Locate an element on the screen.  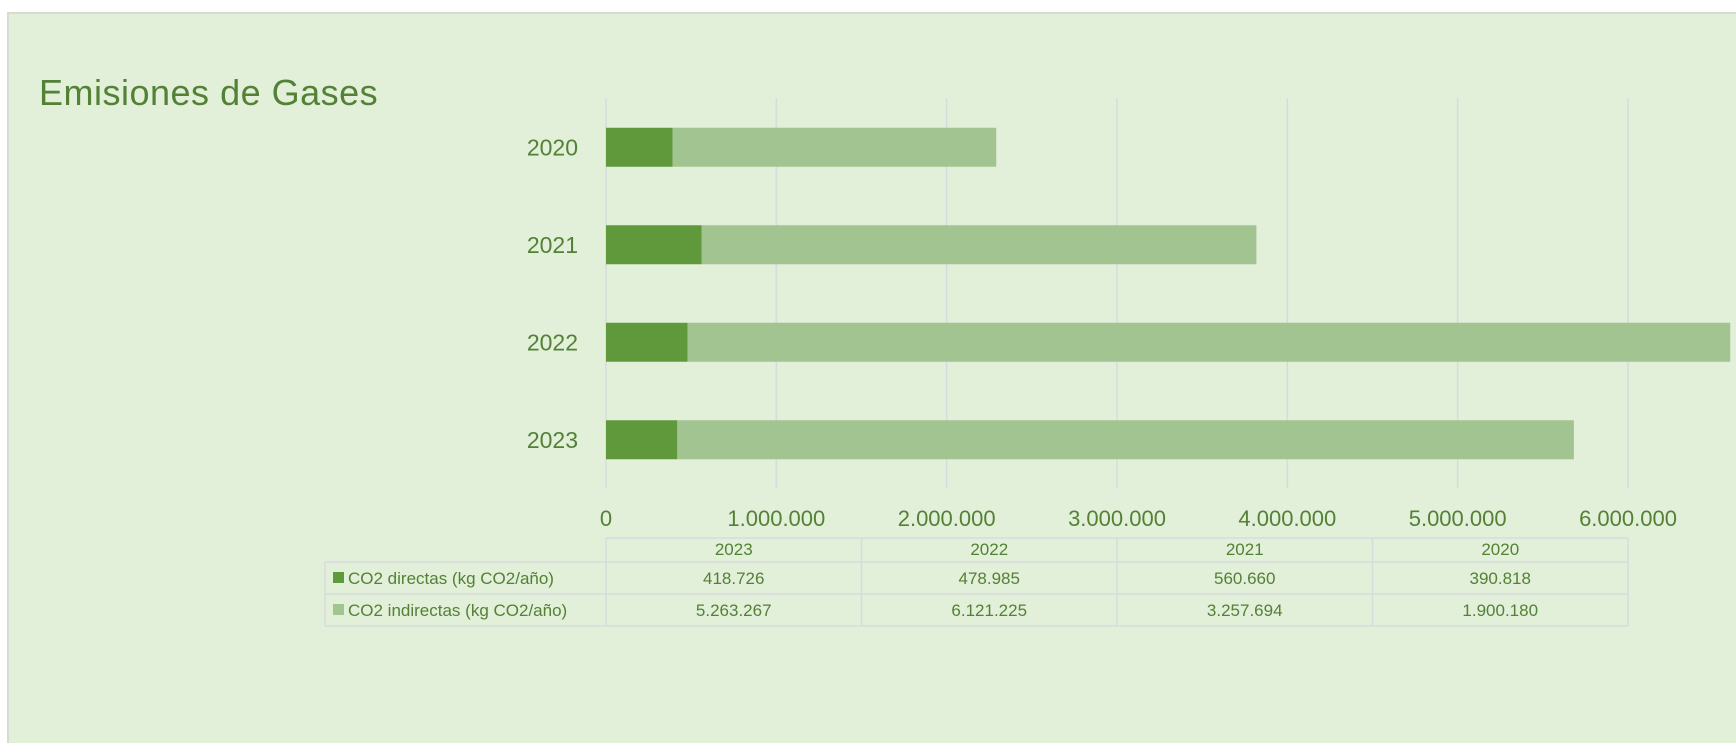
x-tick-label: 0 is located at coordinates (606, 518).